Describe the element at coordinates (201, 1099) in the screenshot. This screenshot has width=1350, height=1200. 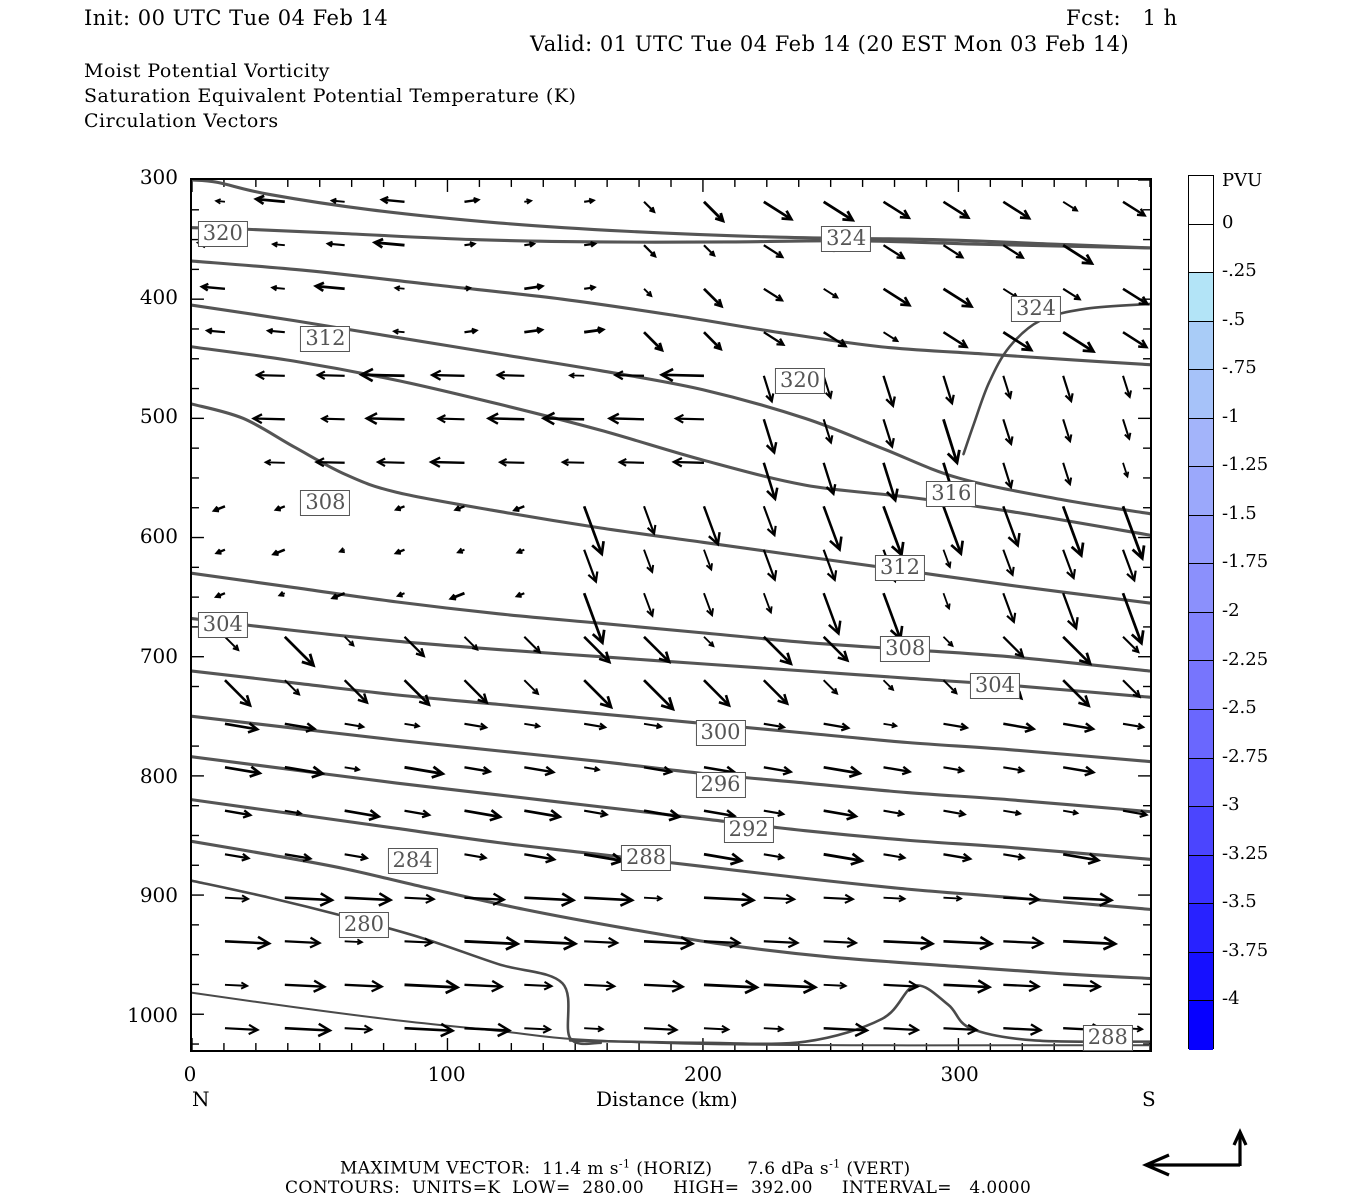
I see `x-axis-left-endpoint-label: N` at that location.